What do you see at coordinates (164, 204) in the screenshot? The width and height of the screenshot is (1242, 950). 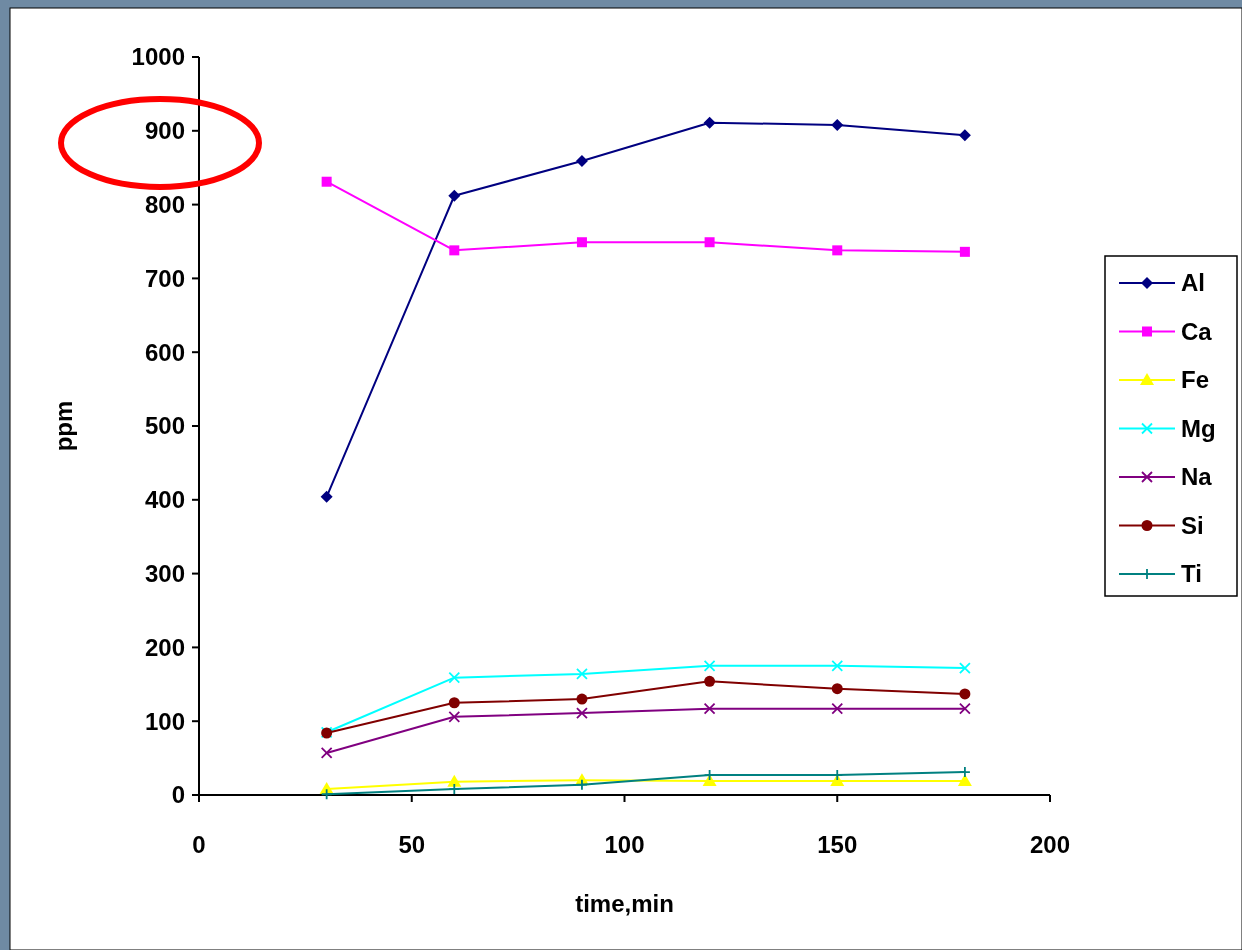 I see `y-tick-label: 800` at bounding box center [164, 204].